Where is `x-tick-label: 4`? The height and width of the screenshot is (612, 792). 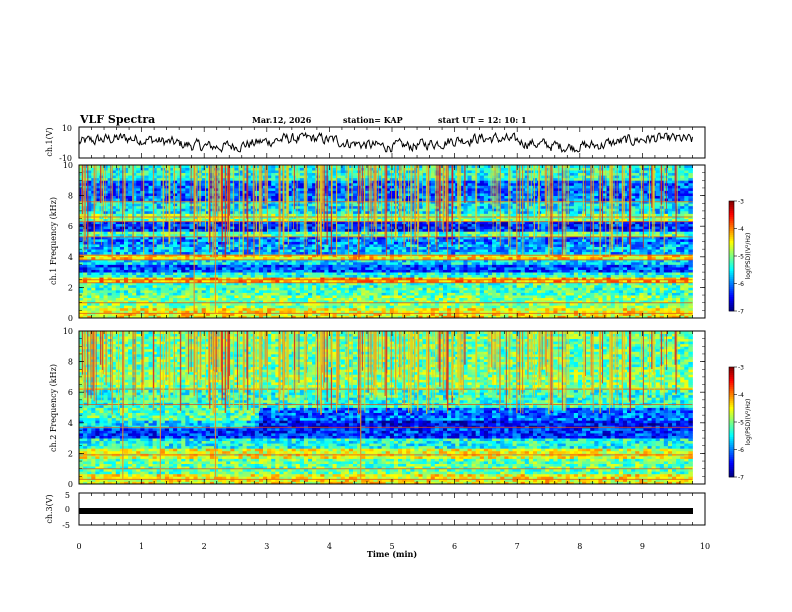
x-tick-label: 4 is located at coordinates (329, 546).